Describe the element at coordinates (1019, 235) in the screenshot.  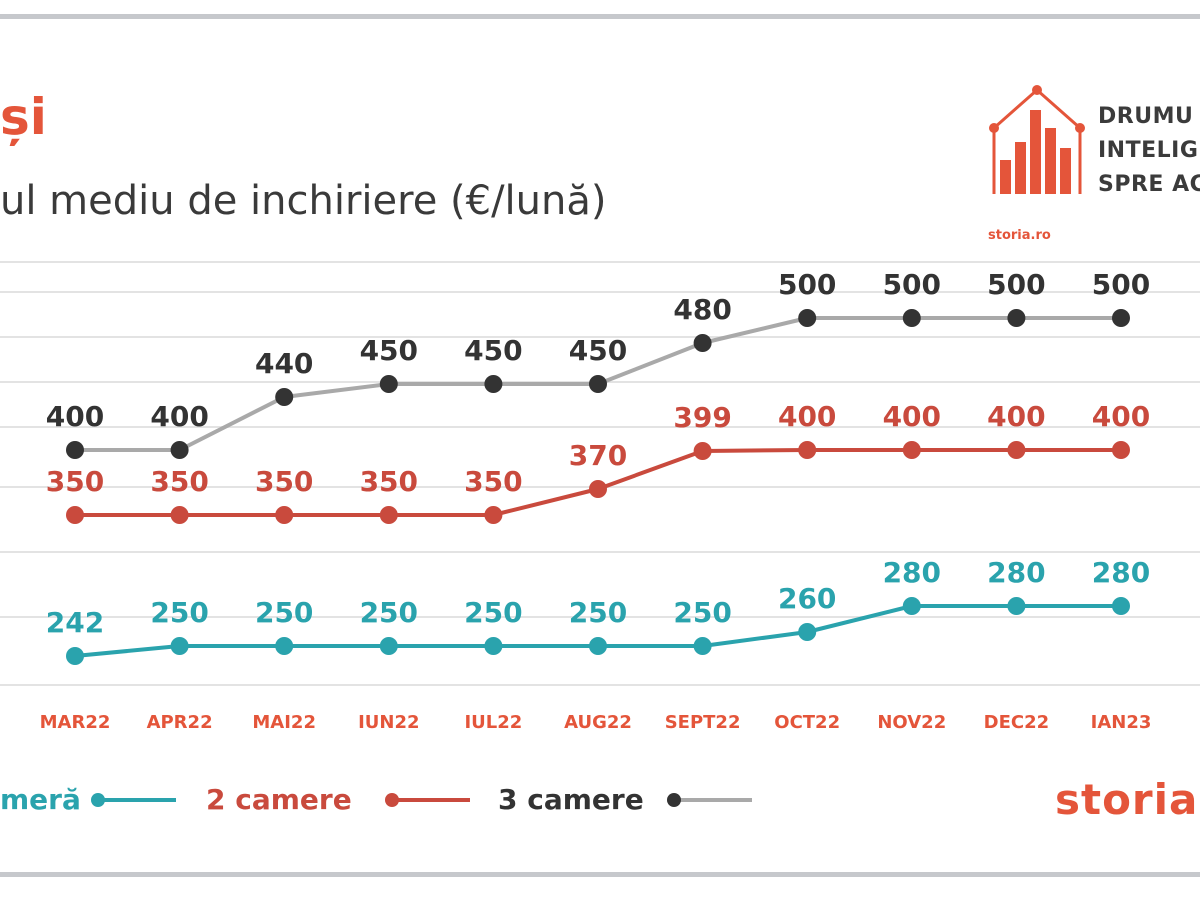
I see `logo-caption: storia.ro` at that location.